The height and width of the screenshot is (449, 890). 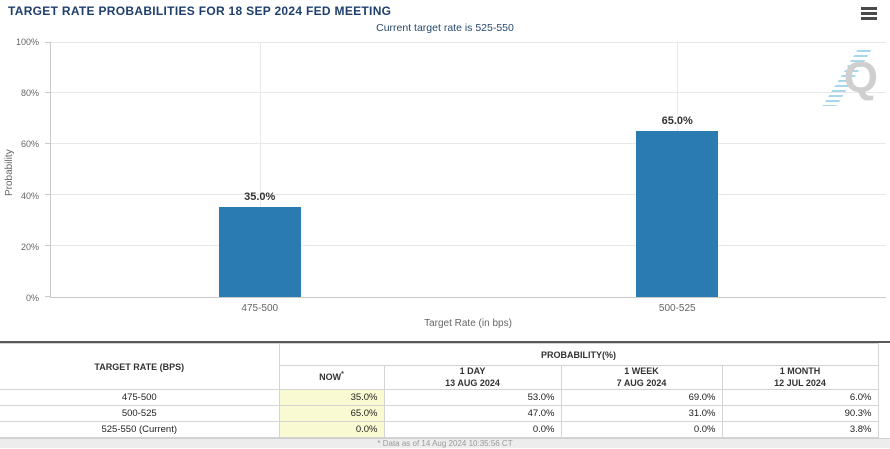 I want to click on now-asterisk: *, so click(x=342, y=375).